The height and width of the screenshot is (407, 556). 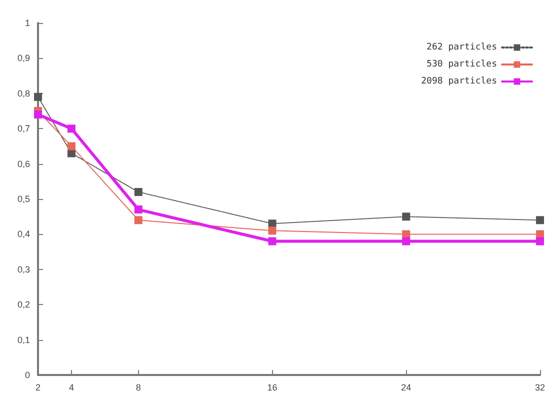 I want to click on y-tick-label: 0,2, so click(x=23, y=305).